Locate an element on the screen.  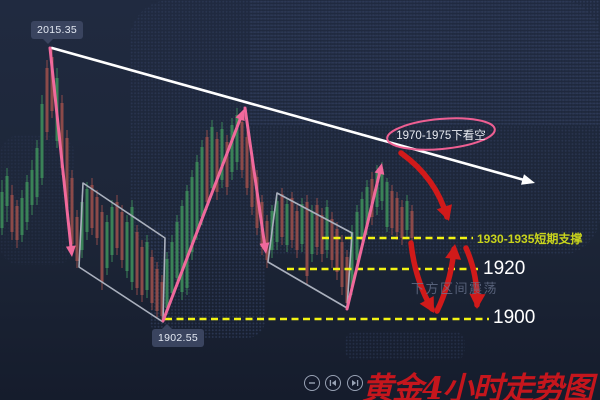
chart-title: 黄金4小时走势图 is located at coordinates (478, 385).